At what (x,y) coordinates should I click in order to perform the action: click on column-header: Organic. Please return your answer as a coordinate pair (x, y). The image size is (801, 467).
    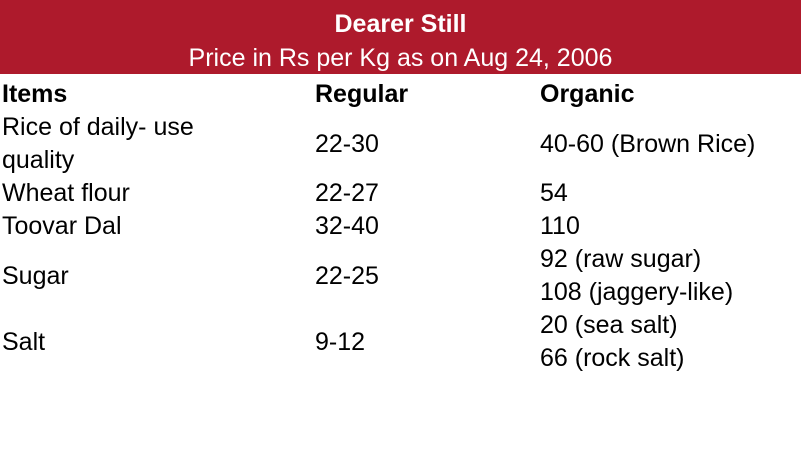
    Looking at the image, I should click on (587, 94).